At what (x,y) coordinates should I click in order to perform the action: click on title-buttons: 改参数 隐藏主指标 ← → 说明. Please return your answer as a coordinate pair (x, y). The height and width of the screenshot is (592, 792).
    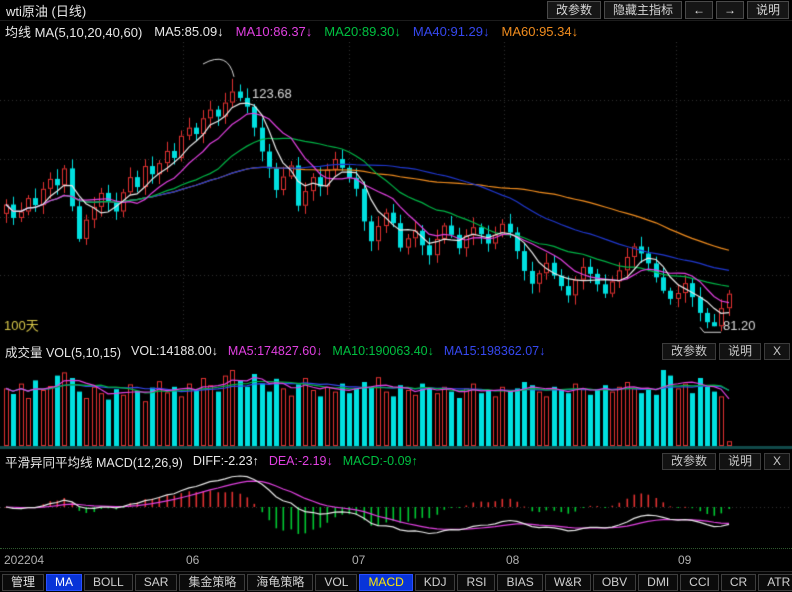
    Looking at the image, I should click on (667, 10).